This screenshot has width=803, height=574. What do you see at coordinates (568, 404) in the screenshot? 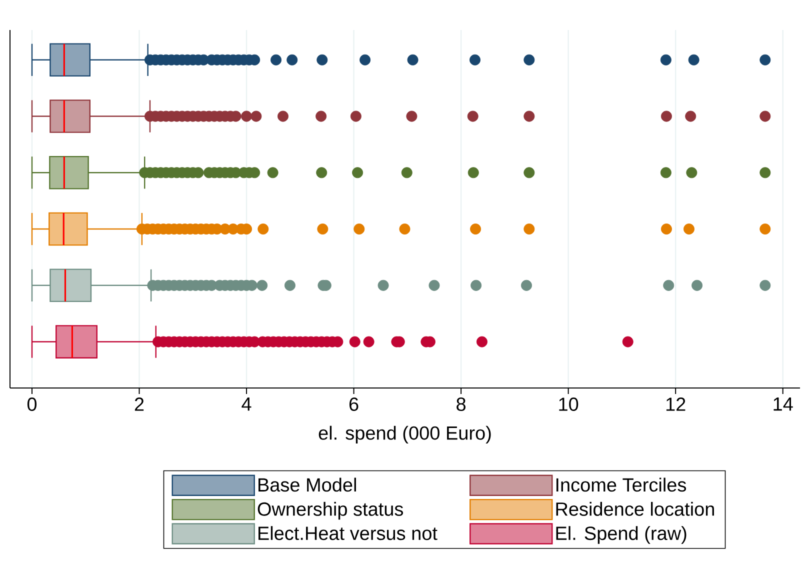
I see `x-tick-label: 10` at bounding box center [568, 404].